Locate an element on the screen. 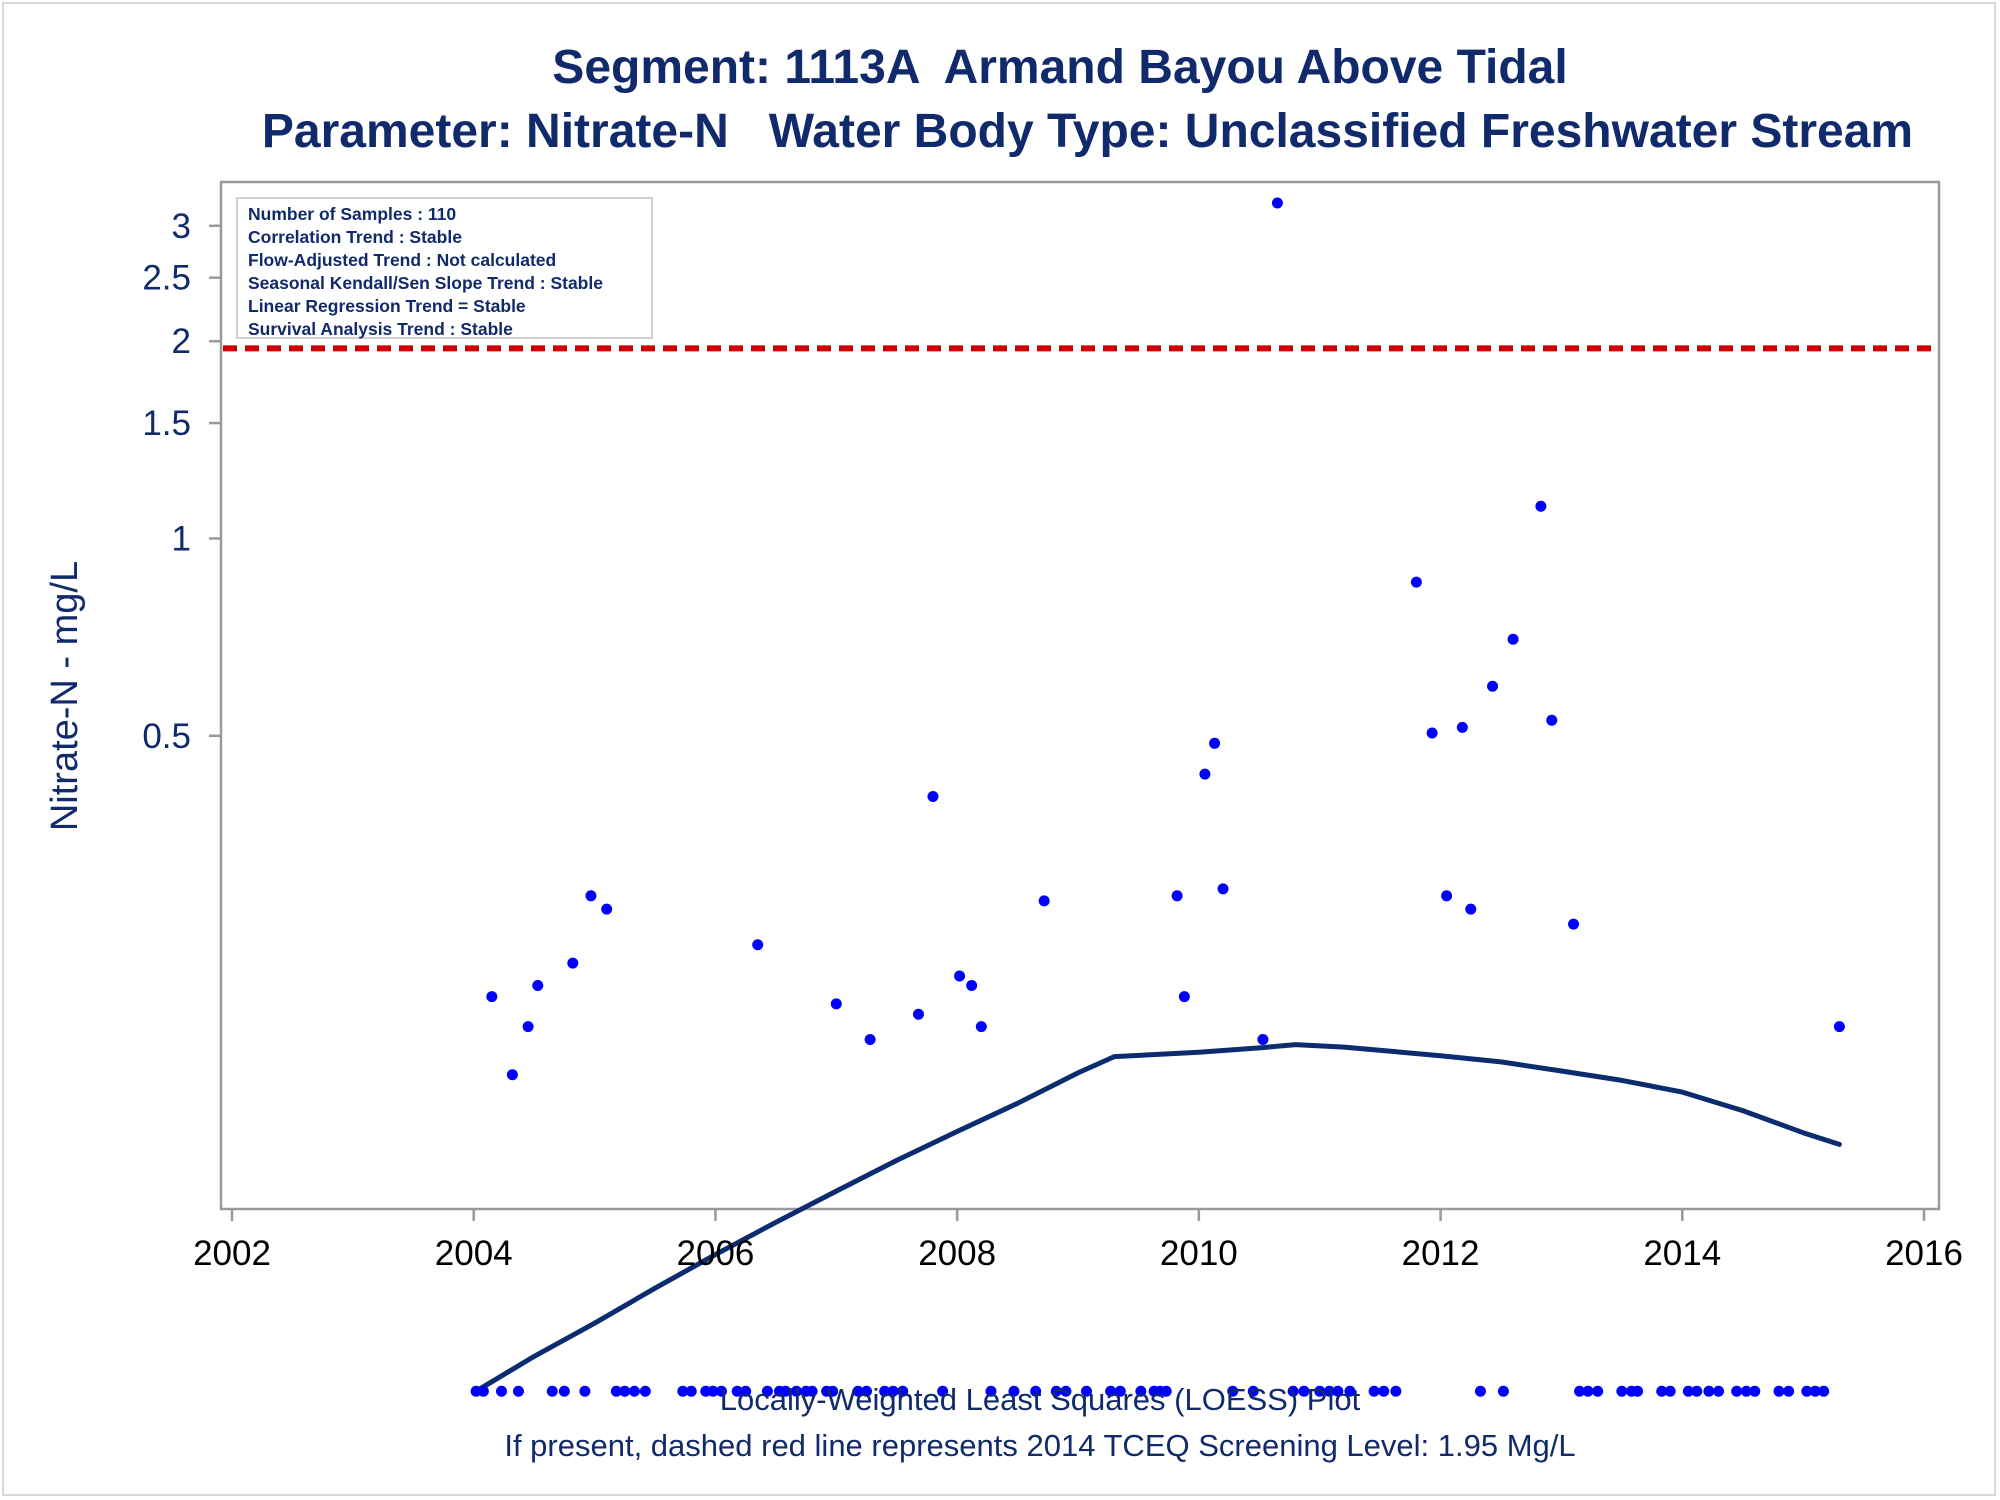 This screenshot has width=2000, height=1500. y-tick-label: 0.5 is located at coordinates (166, 736).